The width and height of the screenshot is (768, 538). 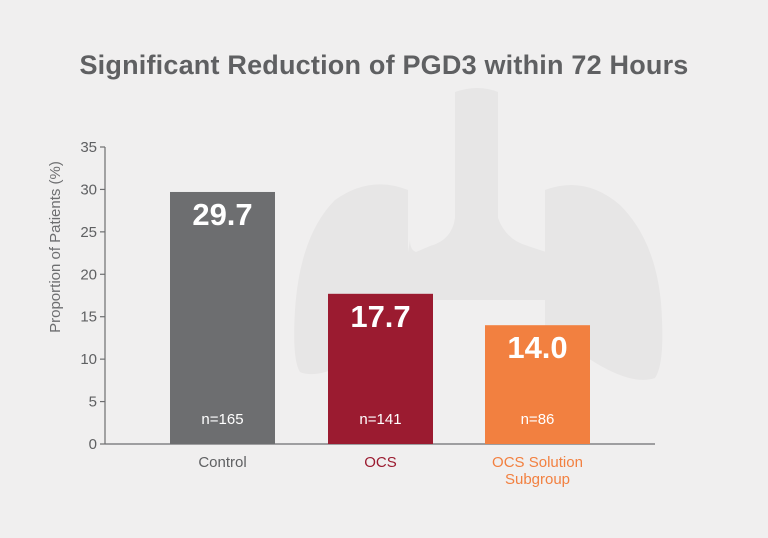 What do you see at coordinates (93, 402) in the screenshot?
I see `y-tick-label: 5` at bounding box center [93, 402].